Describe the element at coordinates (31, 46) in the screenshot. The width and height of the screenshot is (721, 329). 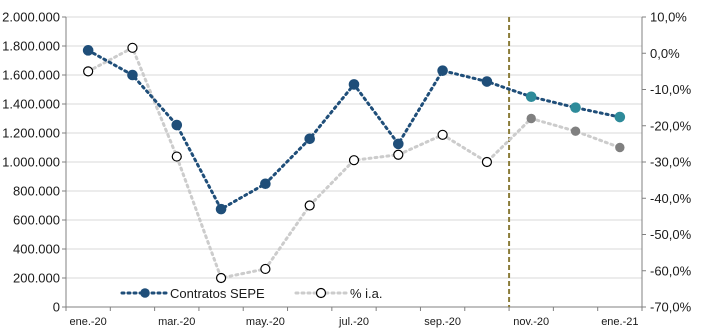
I see `y-left-tick-label: 1.800.000` at that location.